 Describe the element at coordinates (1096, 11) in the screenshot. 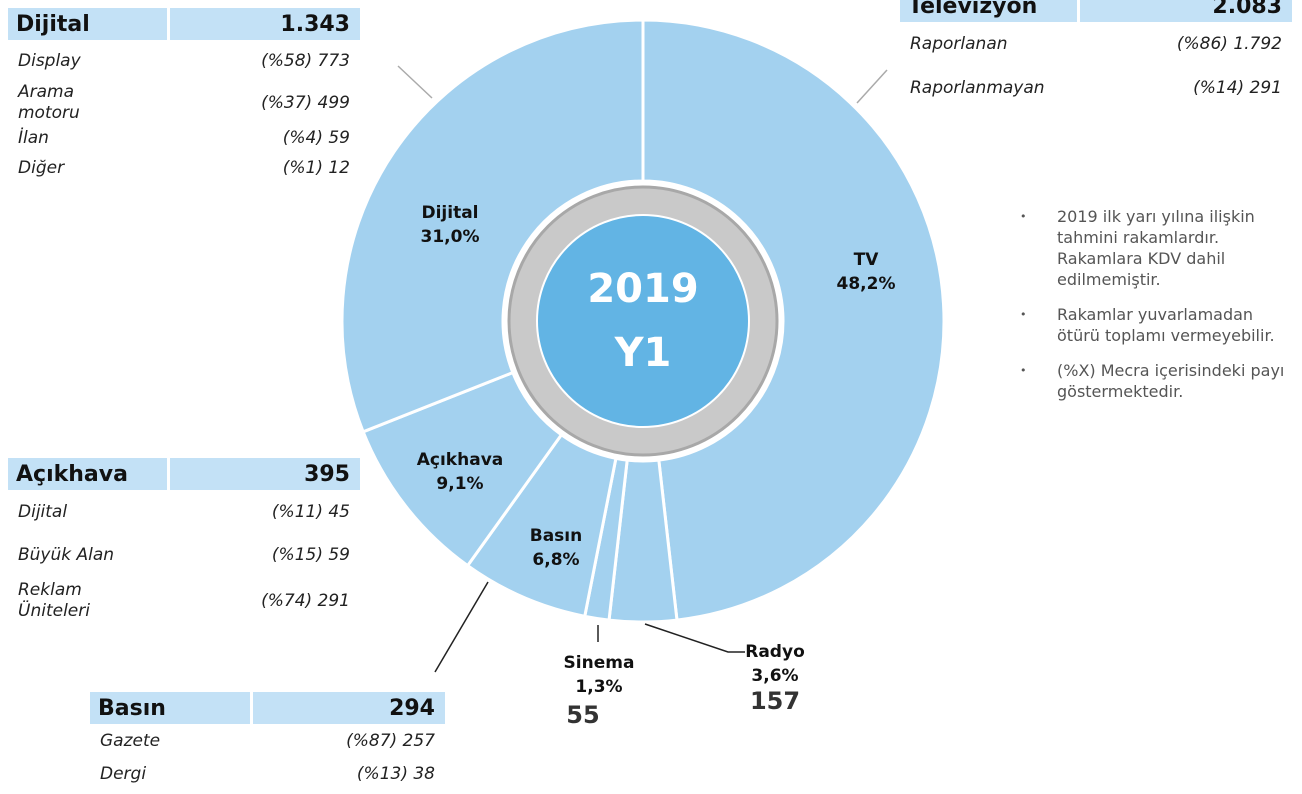

I see `table-header: Televizyon 2.083` at that location.